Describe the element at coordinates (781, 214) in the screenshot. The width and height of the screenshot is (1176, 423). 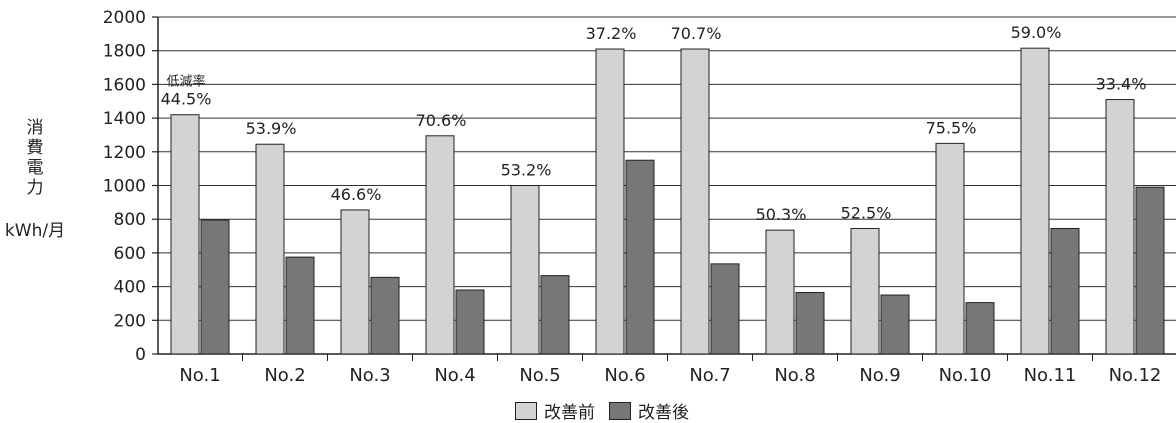
I see `reduction-label: 50.3%` at that location.